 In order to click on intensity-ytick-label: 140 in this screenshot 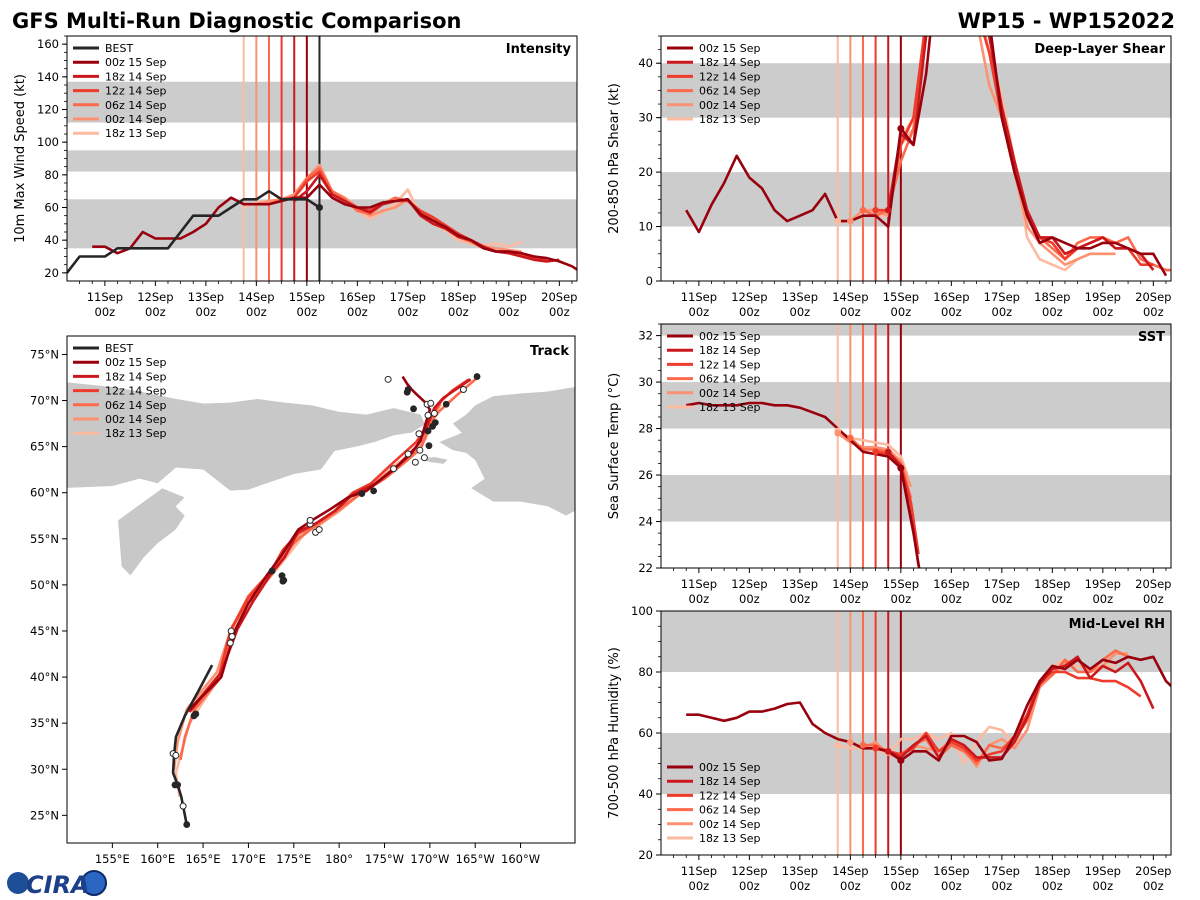, I will do `click(48, 77)`.